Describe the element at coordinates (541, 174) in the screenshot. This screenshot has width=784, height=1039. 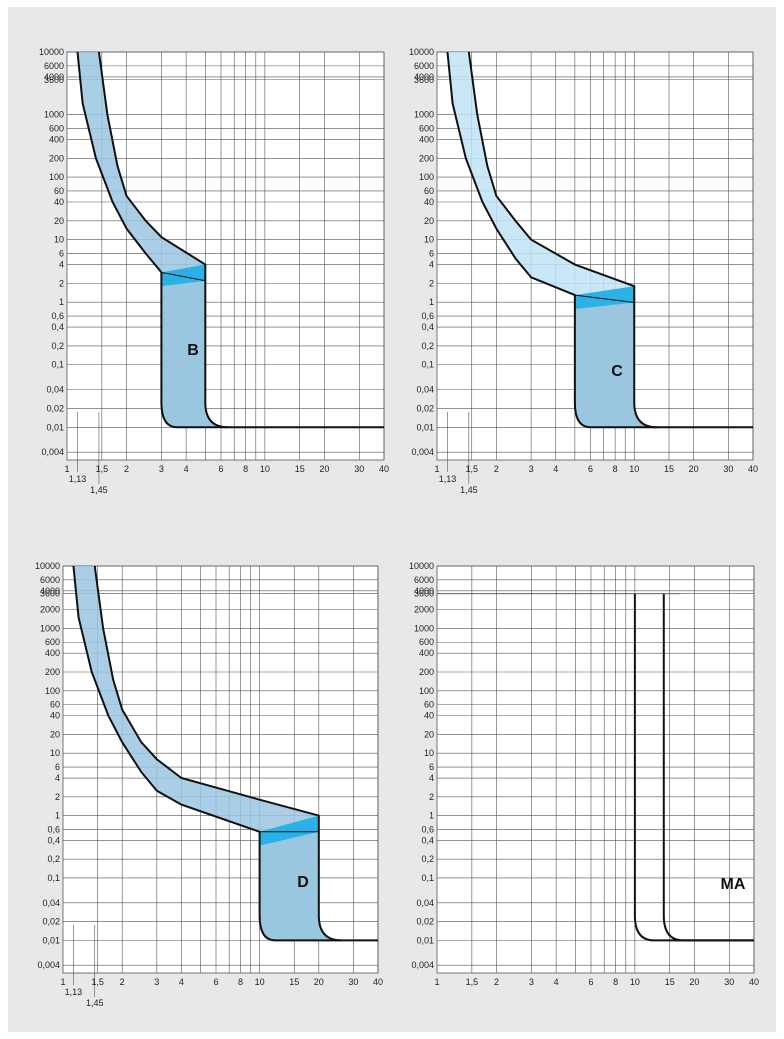
I see `thermal-band` at that location.